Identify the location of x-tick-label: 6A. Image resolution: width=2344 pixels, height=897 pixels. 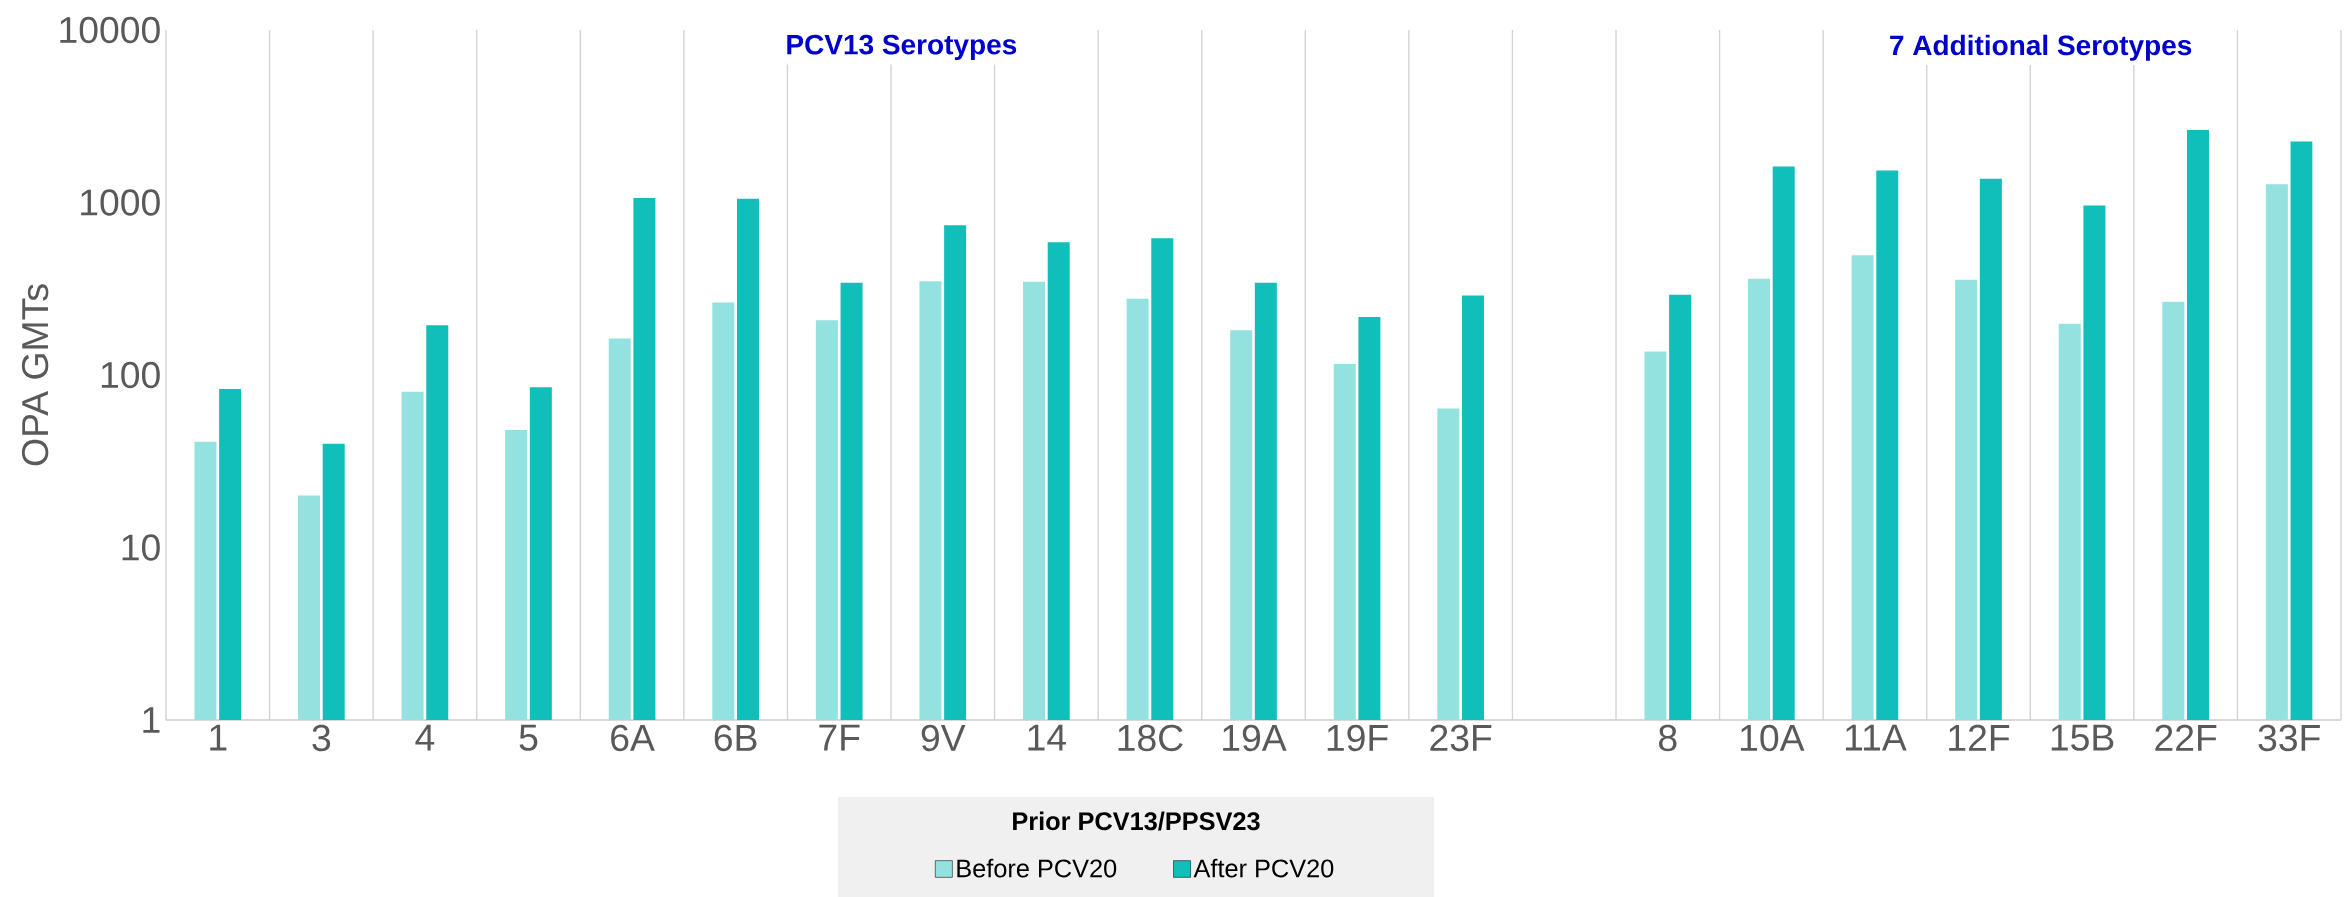
(633, 738).